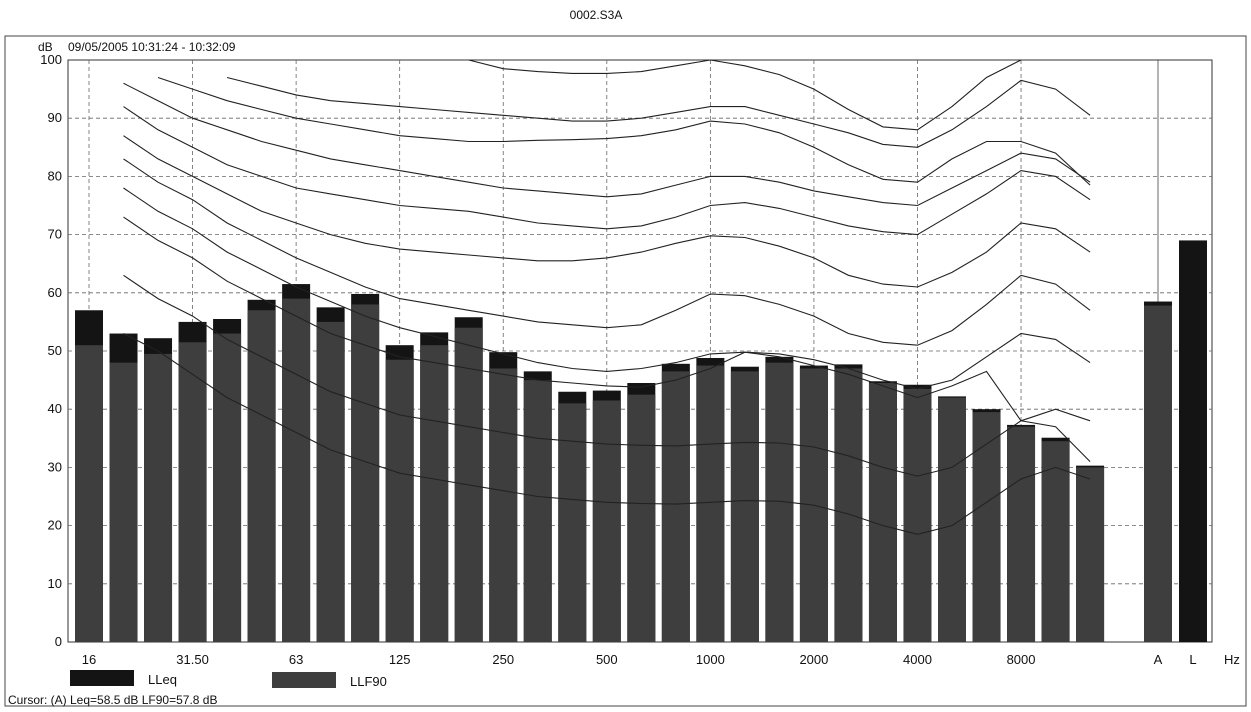  I want to click on x-tick-label: A, so click(1158, 659).